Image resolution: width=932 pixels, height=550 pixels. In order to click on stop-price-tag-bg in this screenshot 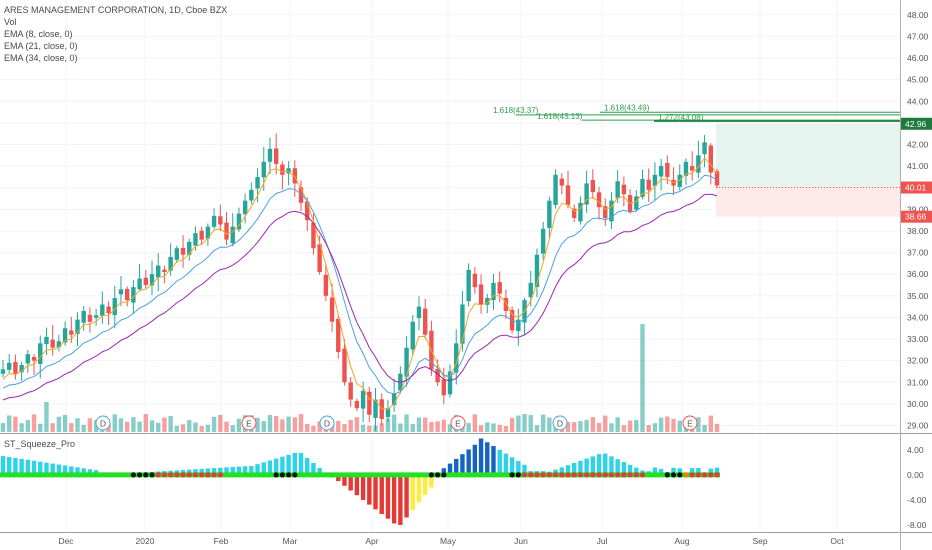, I will do `click(916, 216)`.